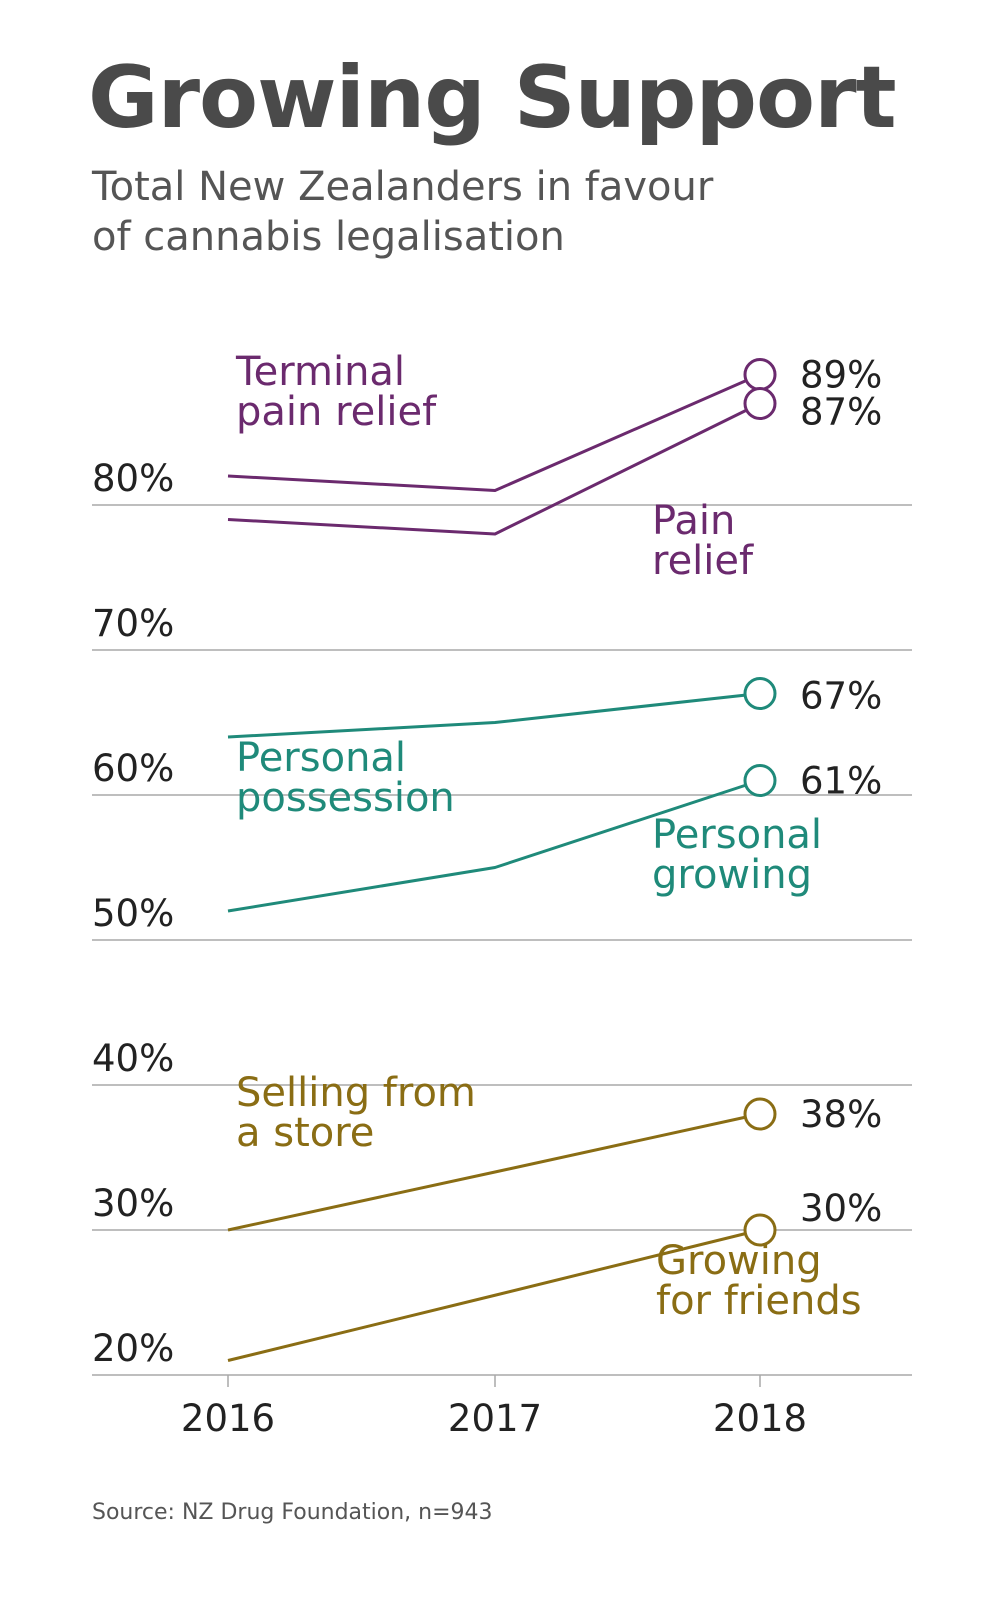 Image resolution: width=1000 pixels, height=1617 pixels. What do you see at coordinates (732, 875) in the screenshot?
I see `series-label-line-2: growing` at bounding box center [732, 875].